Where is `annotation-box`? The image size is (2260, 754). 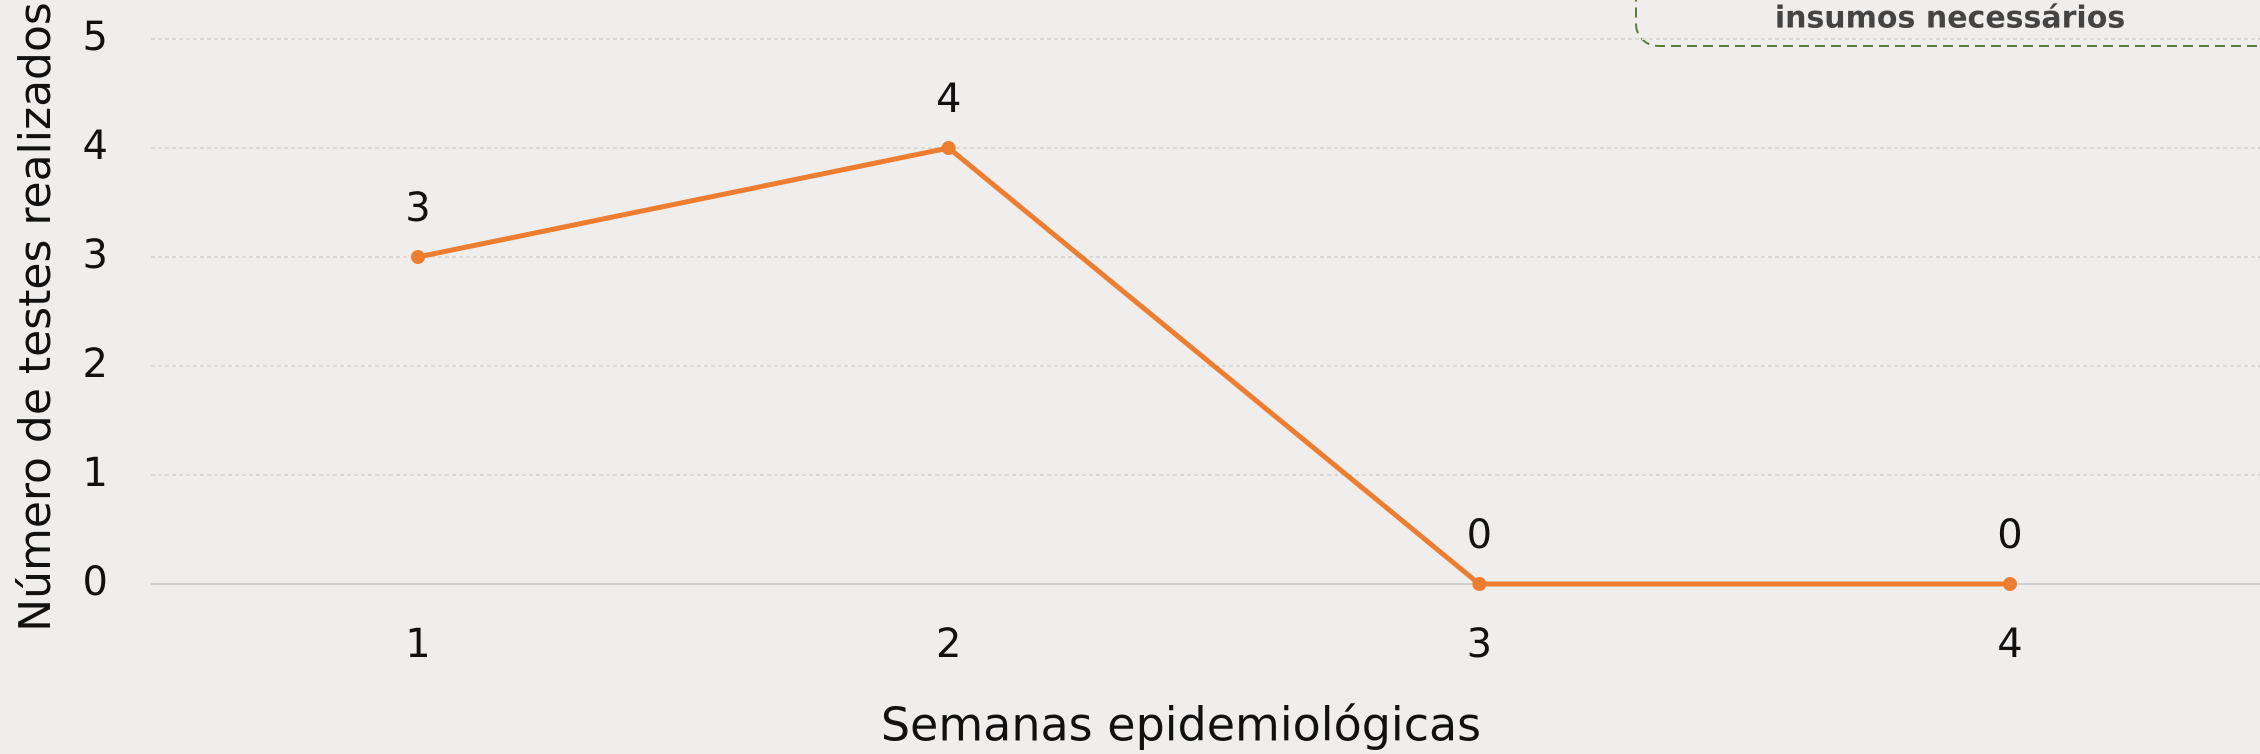
annotation-box is located at coordinates (1947, 23).